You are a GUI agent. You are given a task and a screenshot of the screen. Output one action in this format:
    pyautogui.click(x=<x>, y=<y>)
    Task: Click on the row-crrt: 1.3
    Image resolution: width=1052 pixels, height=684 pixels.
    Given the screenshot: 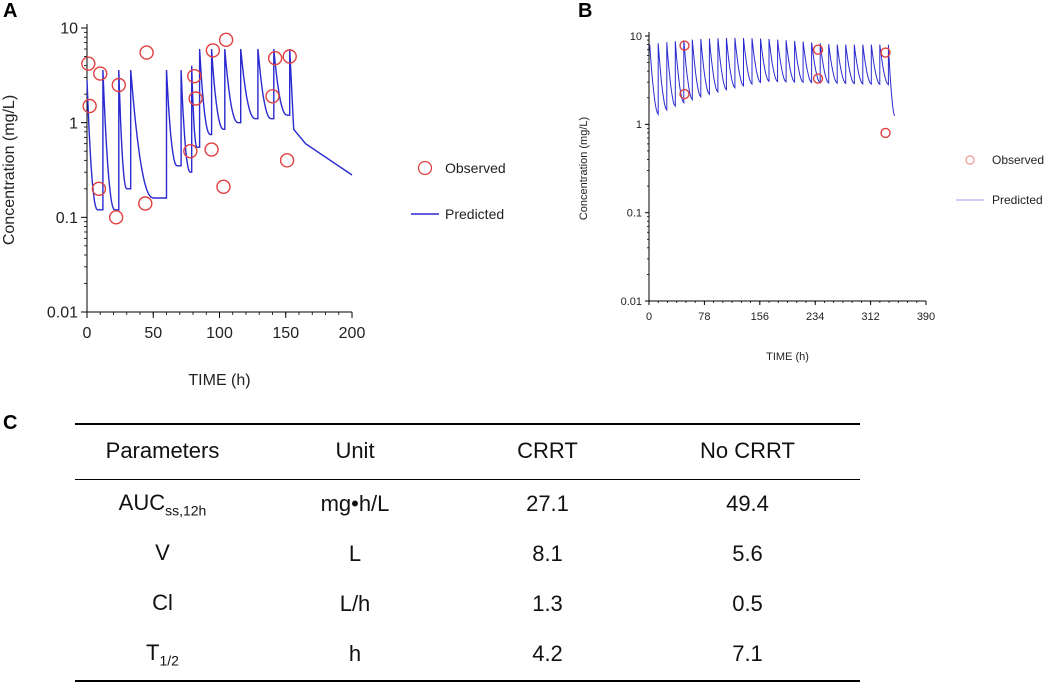 What is the action you would take?
    pyautogui.click(x=547, y=603)
    